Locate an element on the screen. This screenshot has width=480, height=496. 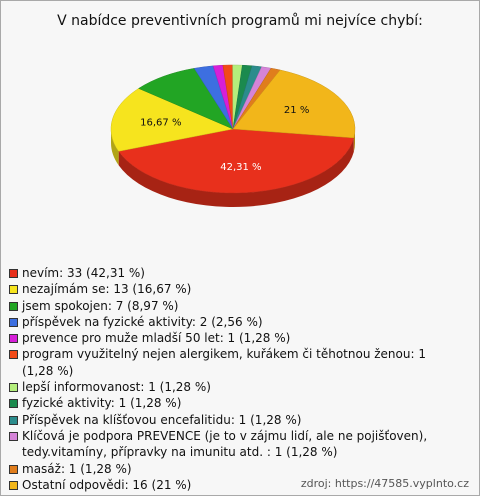
legend-label: nevím: 33 (42,31 %) is located at coordinates (83, 273).